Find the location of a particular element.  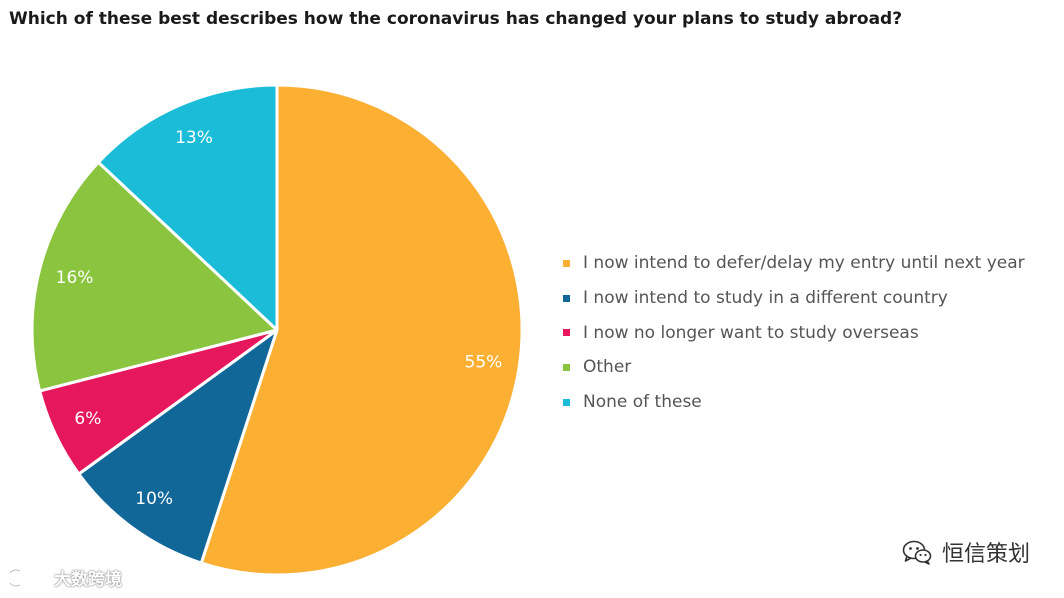

watermark-left: 大数跨境 is located at coordinates (66, 577).